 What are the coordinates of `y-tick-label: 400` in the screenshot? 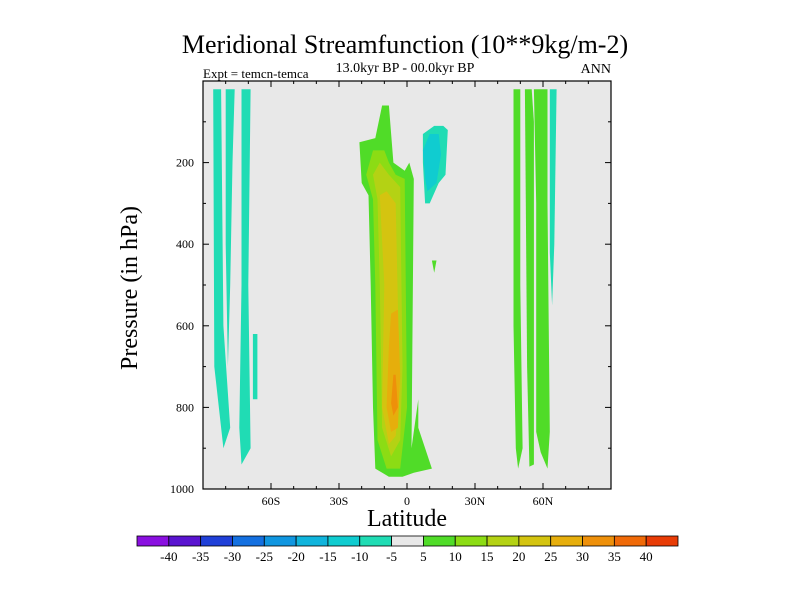 It's located at (185, 244).